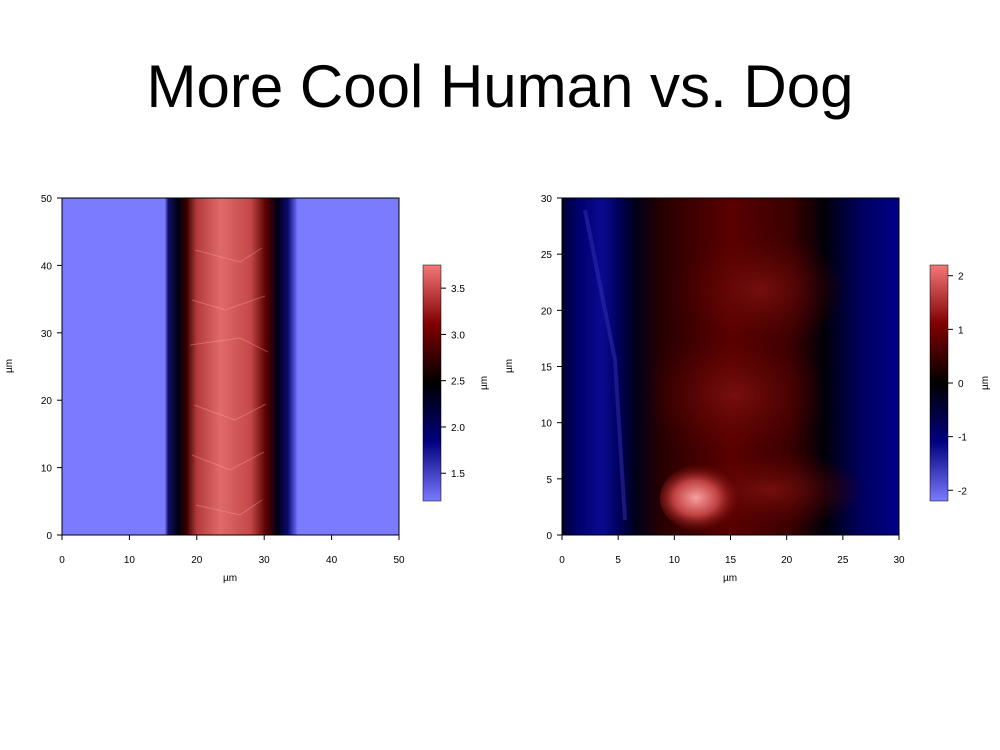 The image size is (1000, 750). Describe the element at coordinates (47, 199) in the screenshot. I see `left-y-tick-label: 50` at that location.